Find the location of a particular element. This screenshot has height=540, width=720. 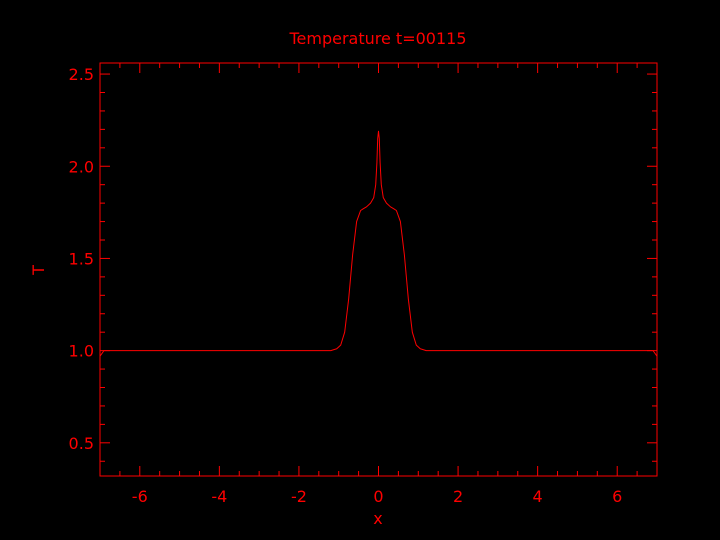

y-axis-label: T is located at coordinates (38, 270).